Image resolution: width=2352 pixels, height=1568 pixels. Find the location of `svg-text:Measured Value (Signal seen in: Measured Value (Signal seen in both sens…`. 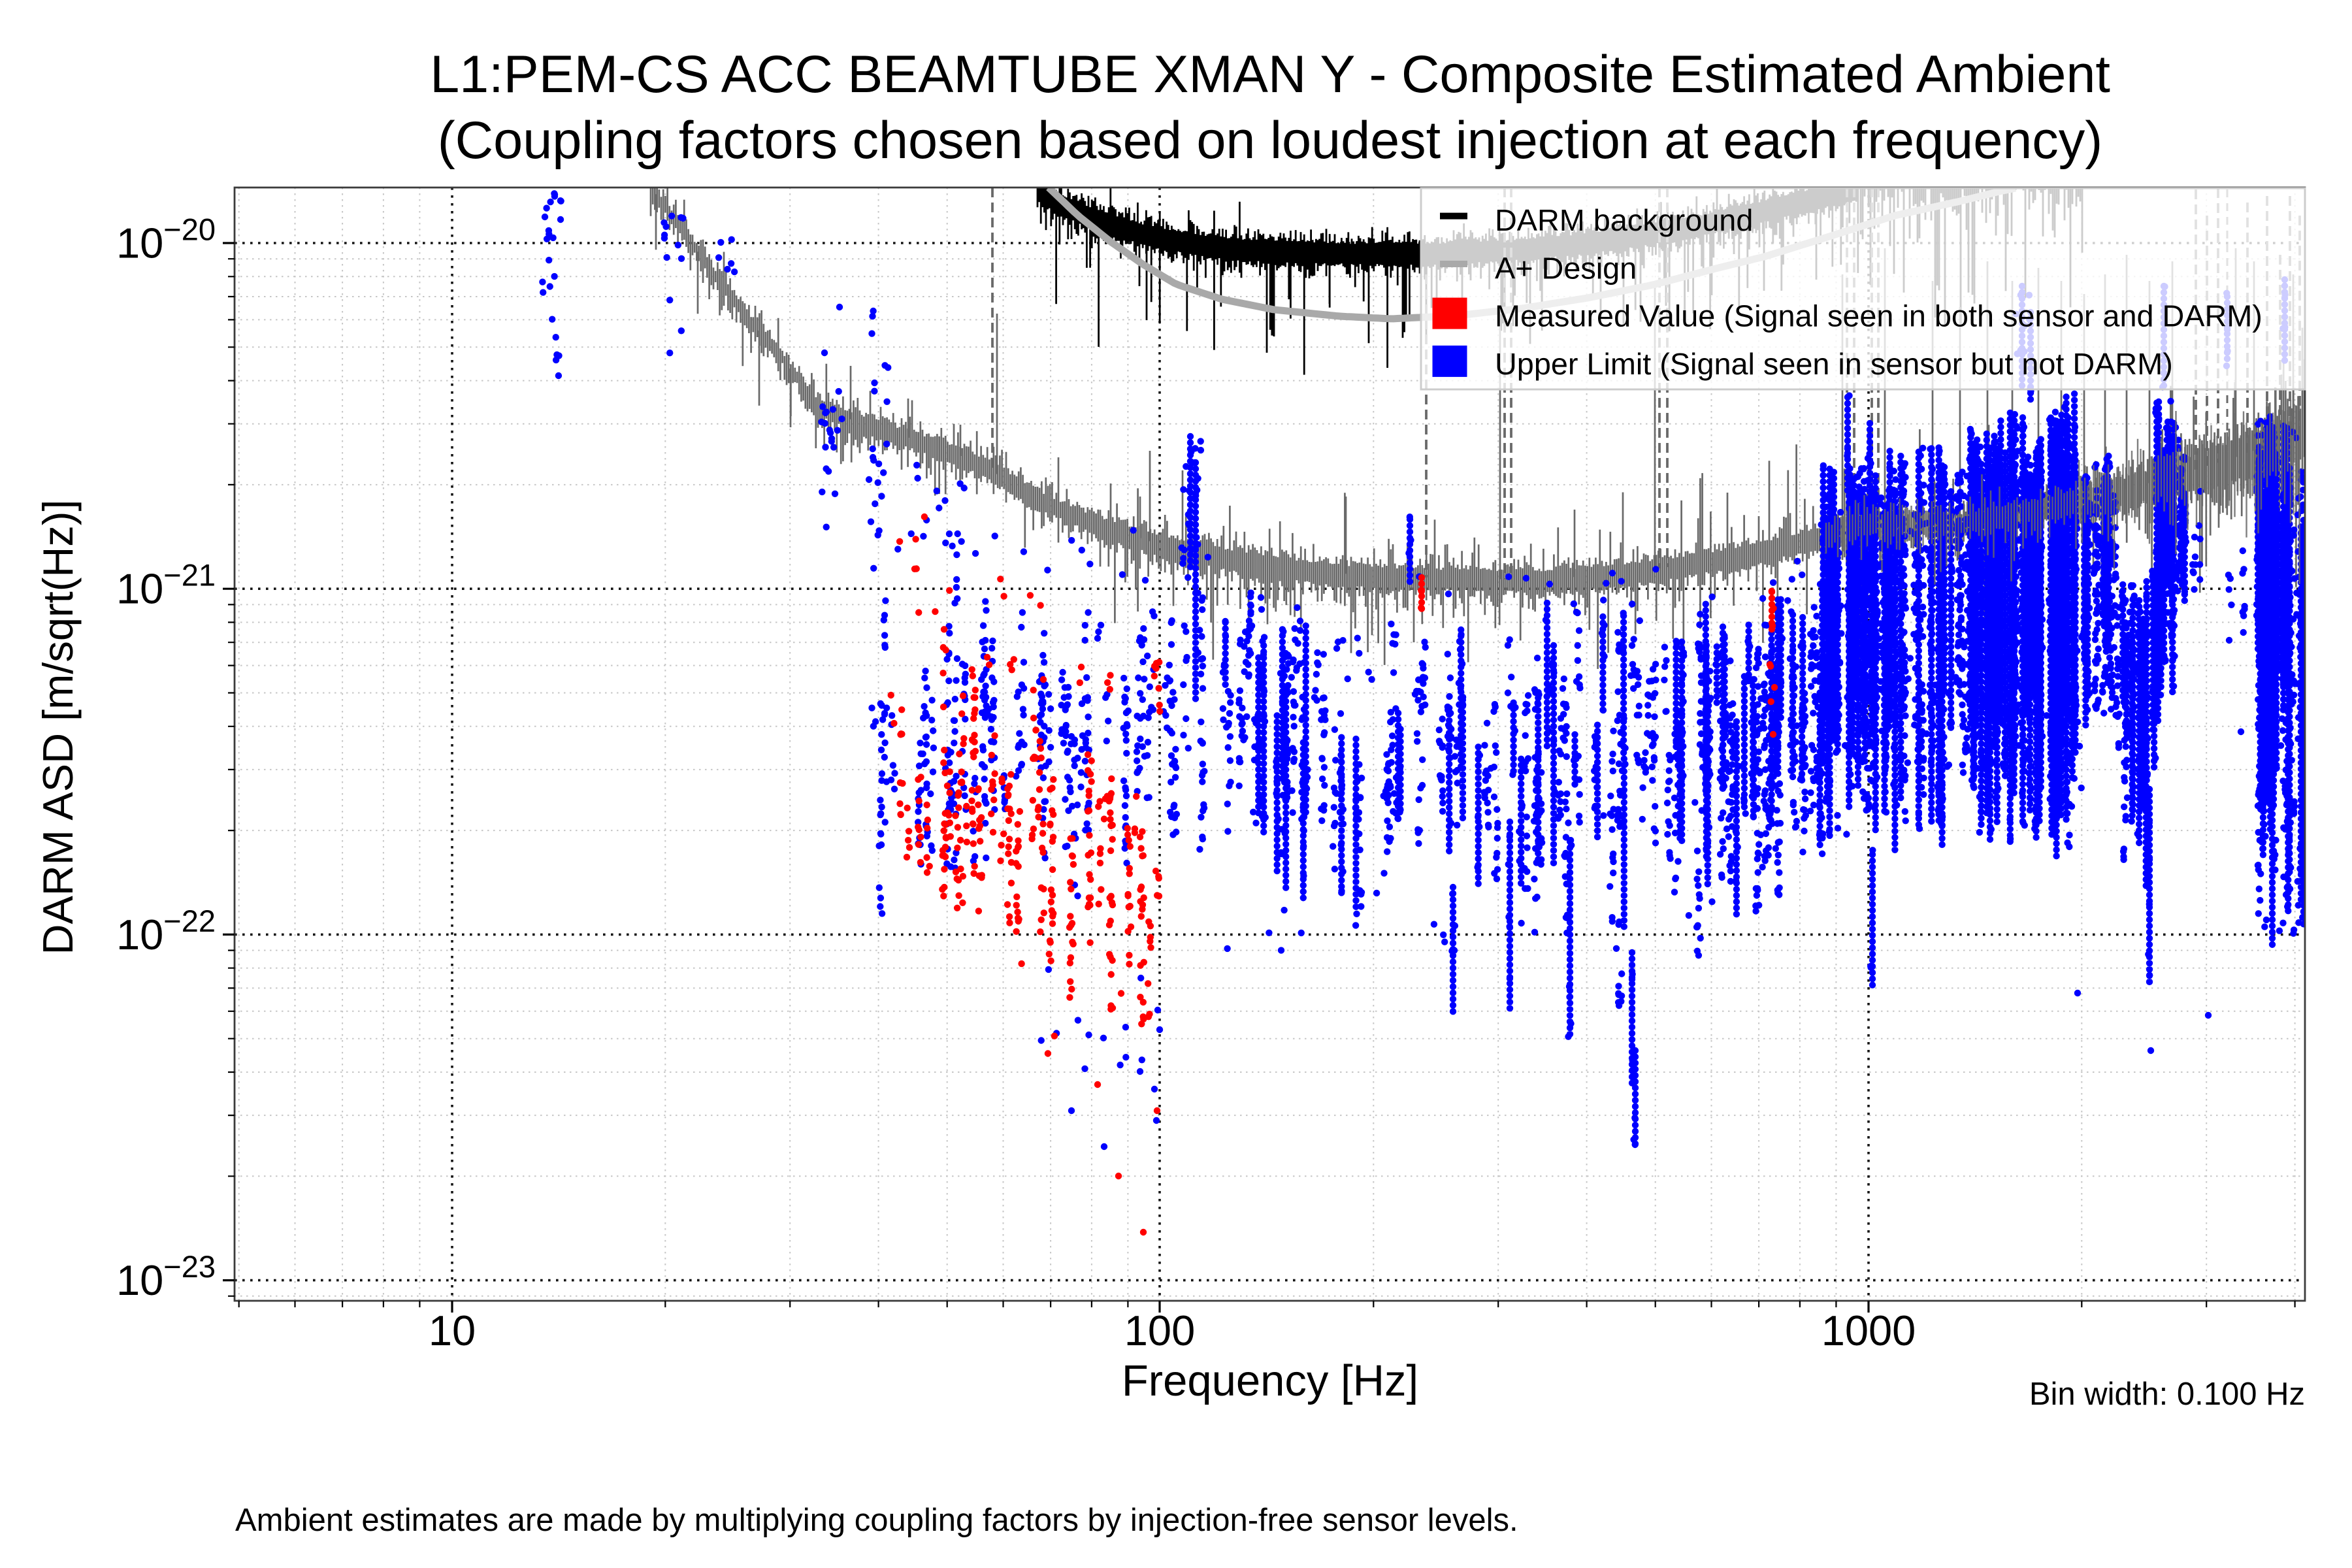

svg-text:Measured Value (Signal seen in: Measured Value (Signal seen in both sens… is located at coordinates (1878, 316).